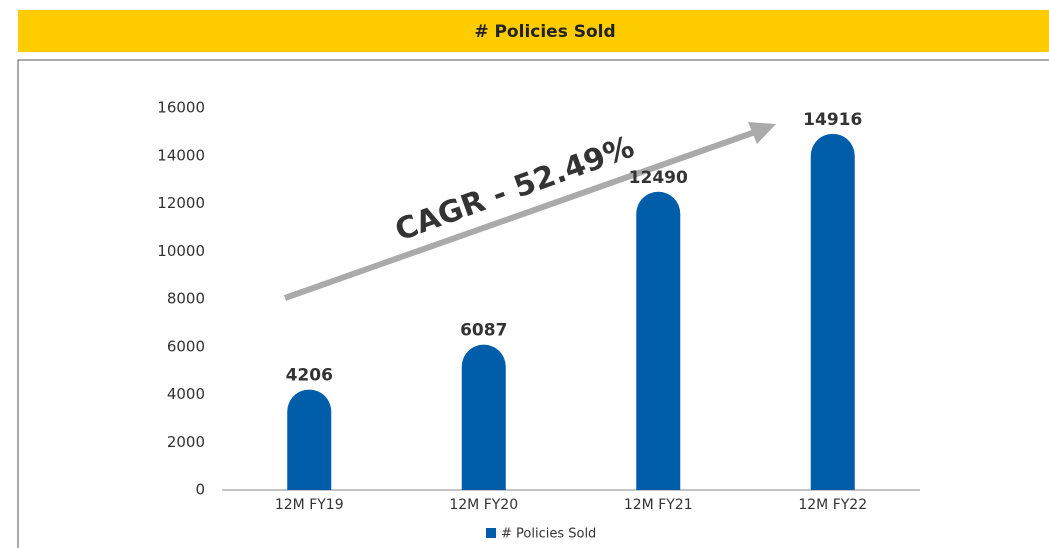 The height and width of the screenshot is (548, 1049). Describe the element at coordinates (181, 203) in the screenshot. I see `y-tick-label: 12000` at that location.